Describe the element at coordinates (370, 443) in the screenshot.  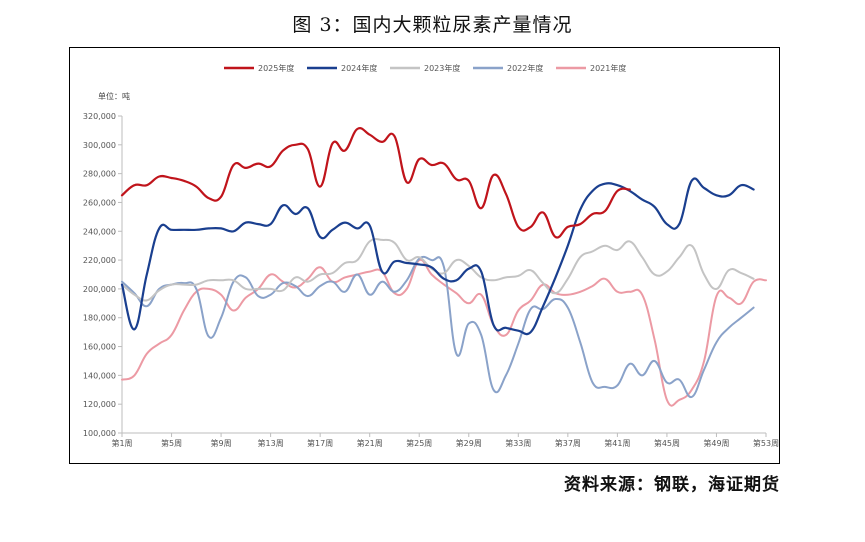
I see `x-tick-label: 第21周` at that location.